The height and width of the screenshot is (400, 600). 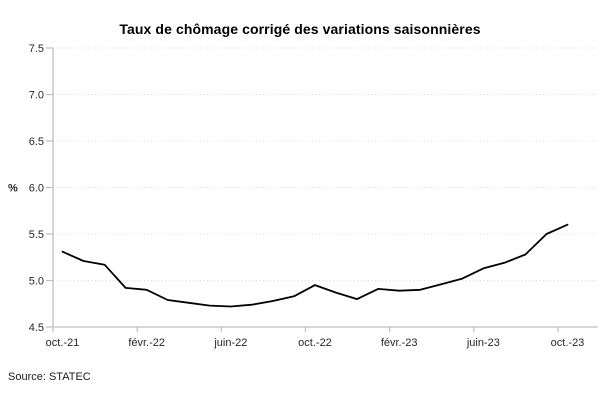 I want to click on y-tick-label: 6.0, so click(x=36, y=189).